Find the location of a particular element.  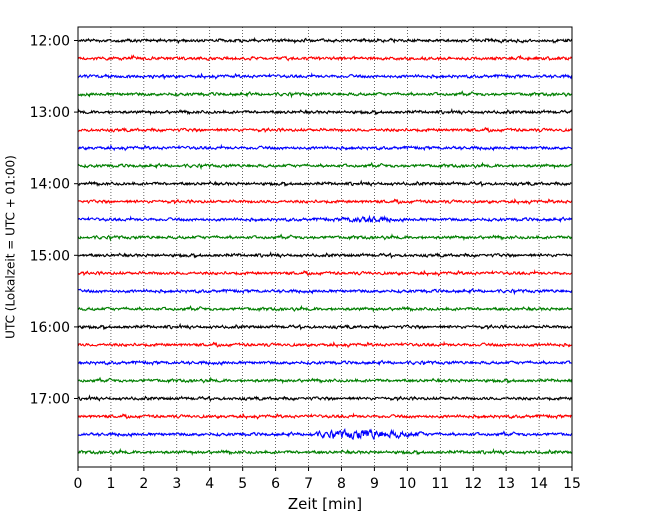

x-tick-label: 10 is located at coordinates (407, 484).